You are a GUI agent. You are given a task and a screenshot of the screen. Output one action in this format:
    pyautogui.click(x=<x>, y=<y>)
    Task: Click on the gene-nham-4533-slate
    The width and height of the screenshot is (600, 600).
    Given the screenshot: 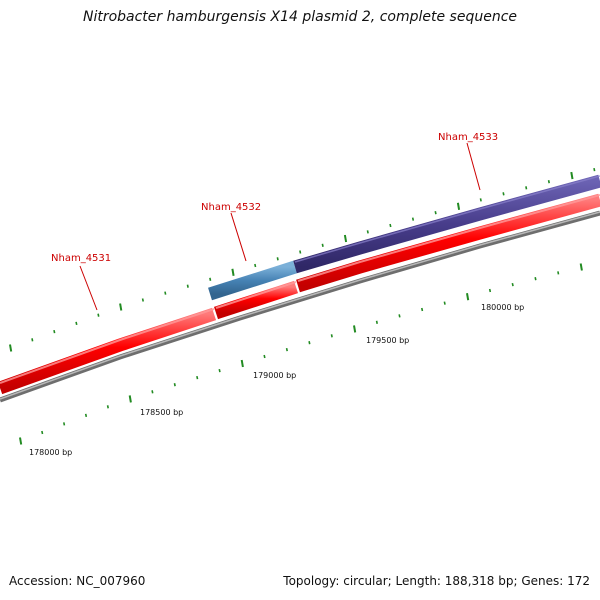 What is the action you would take?
    pyautogui.click(x=446, y=224)
    